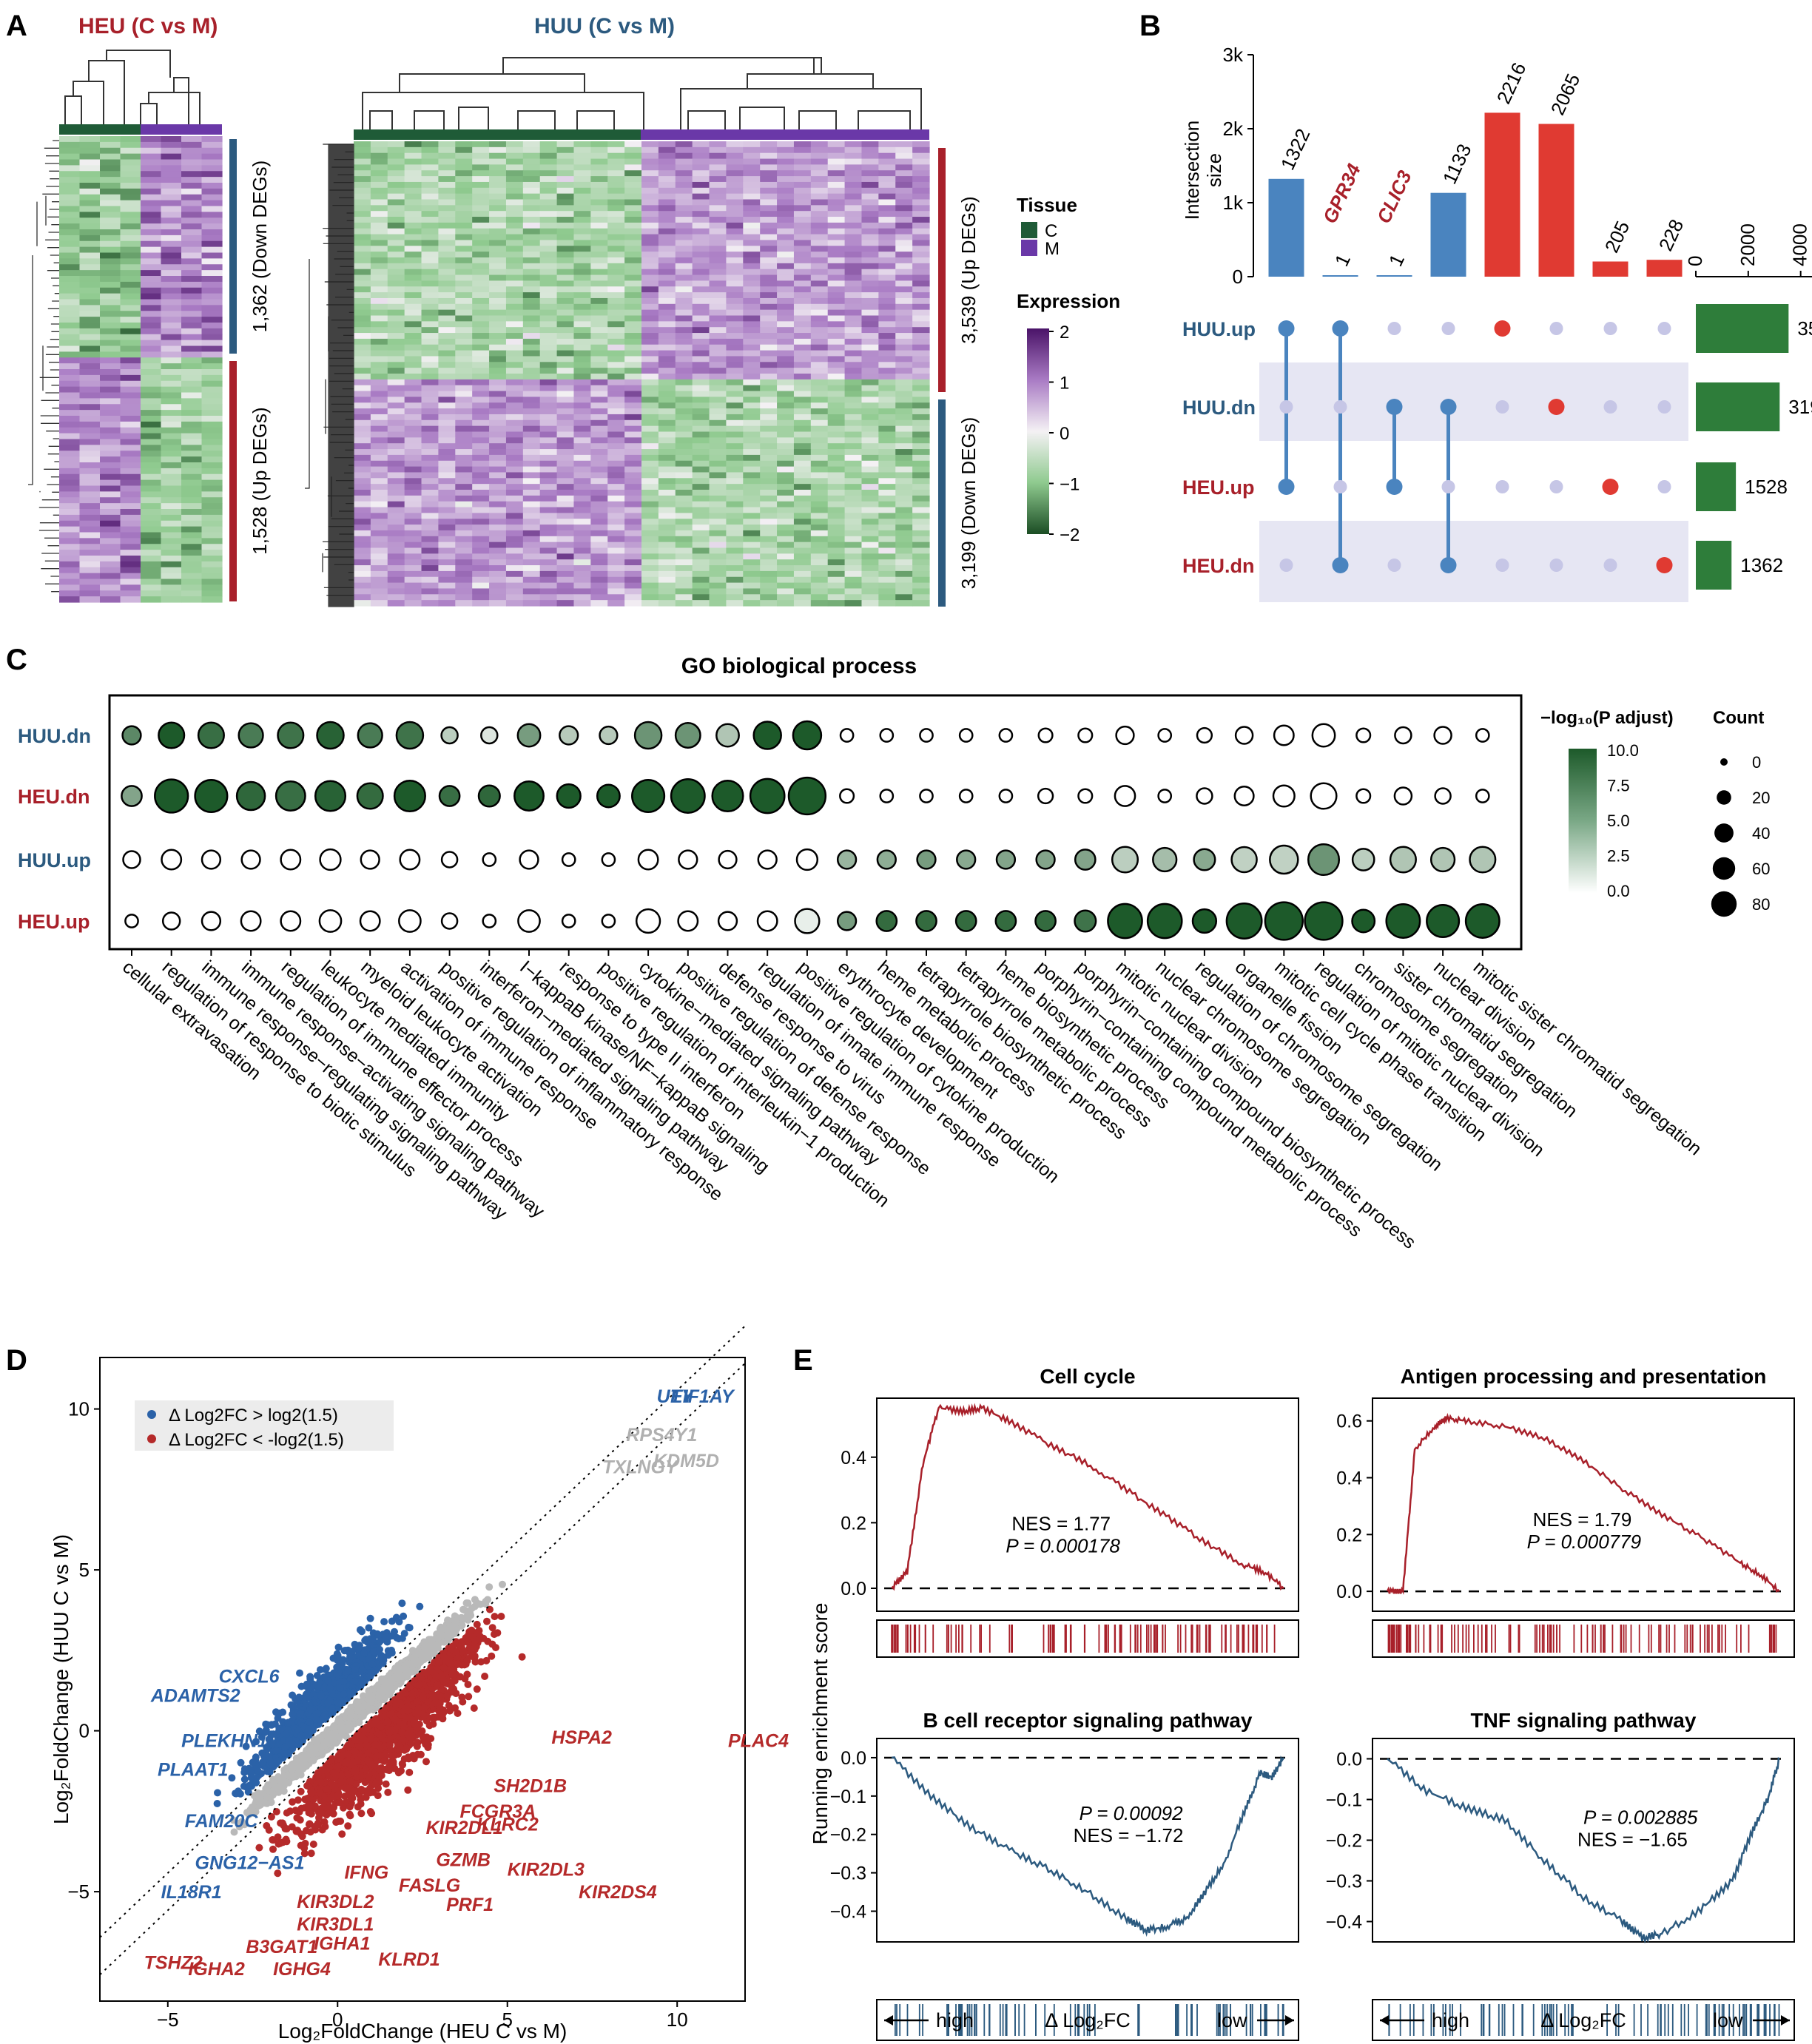 This screenshot has width=1812, height=2044. What do you see at coordinates (1502, 486) in the screenshot?
I see `upset-dot-inactive` at bounding box center [1502, 486].